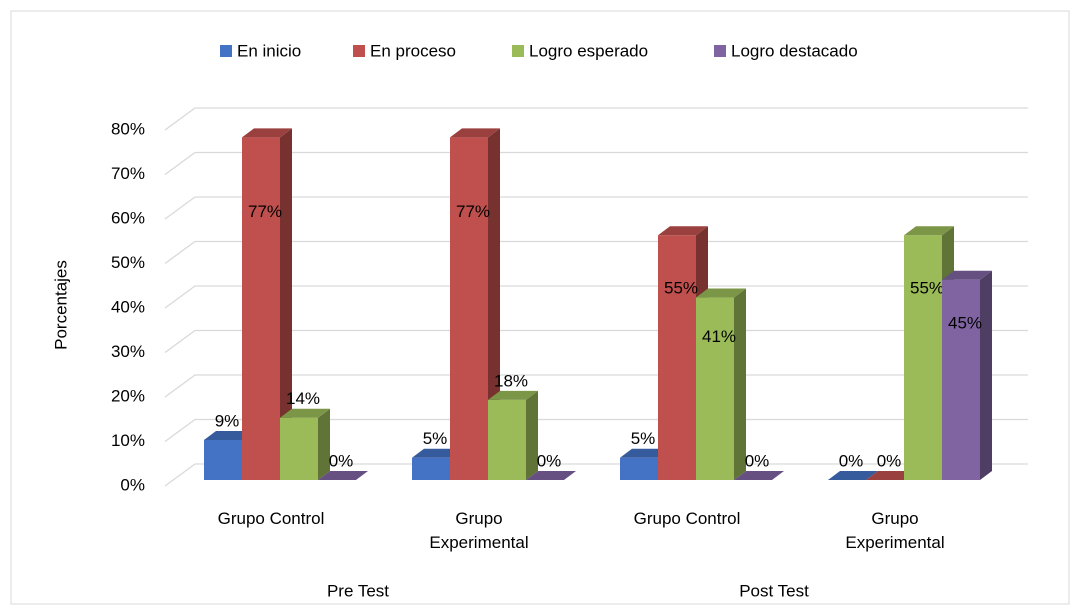 The width and height of the screenshot is (1080, 616). What do you see at coordinates (588, 50) in the screenshot?
I see `legend-label: Logro esperado` at bounding box center [588, 50].